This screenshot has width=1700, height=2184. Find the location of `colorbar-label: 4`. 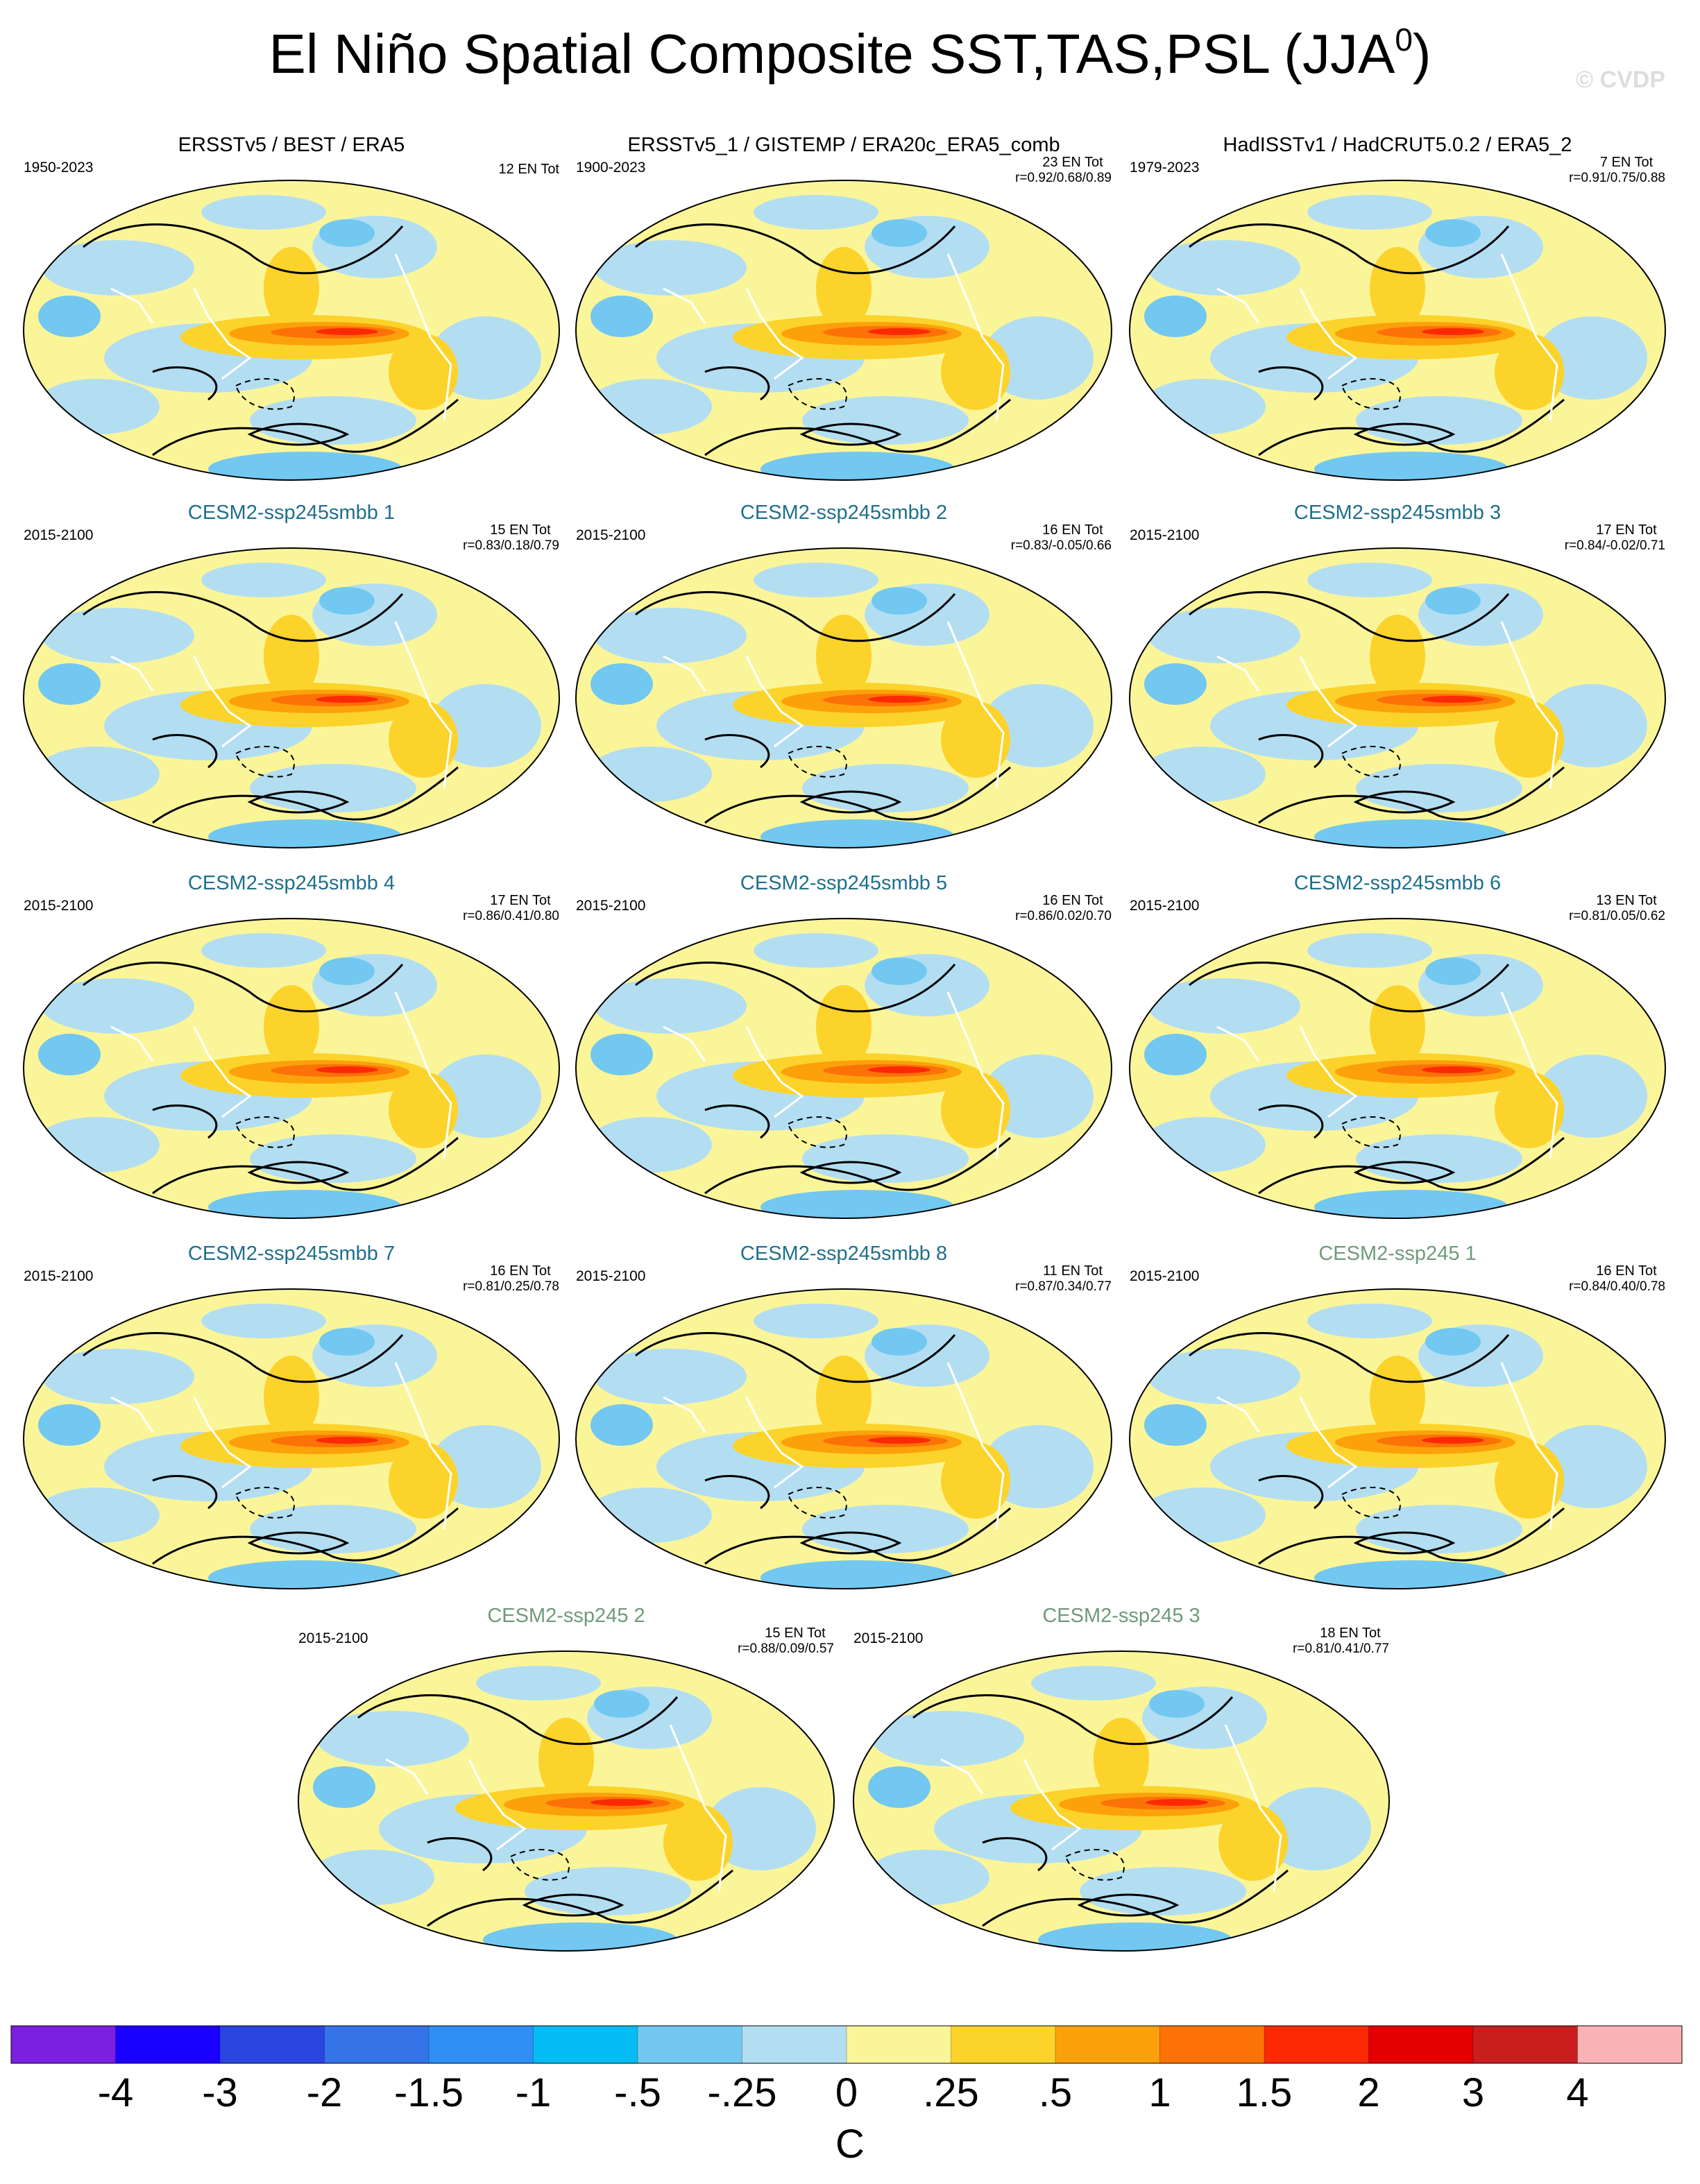

colorbar-label: 4 is located at coordinates (1577, 2092).